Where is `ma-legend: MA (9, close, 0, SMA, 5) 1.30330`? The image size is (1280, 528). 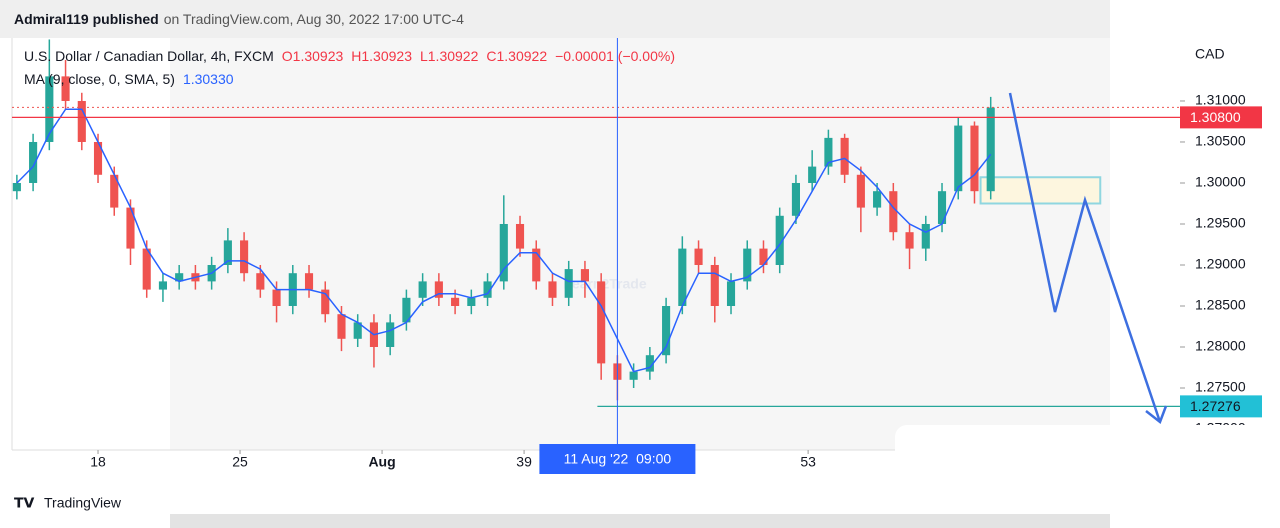
ma-legend: MA (9, close, 0, SMA, 5) 1.30330 is located at coordinates (129, 79).